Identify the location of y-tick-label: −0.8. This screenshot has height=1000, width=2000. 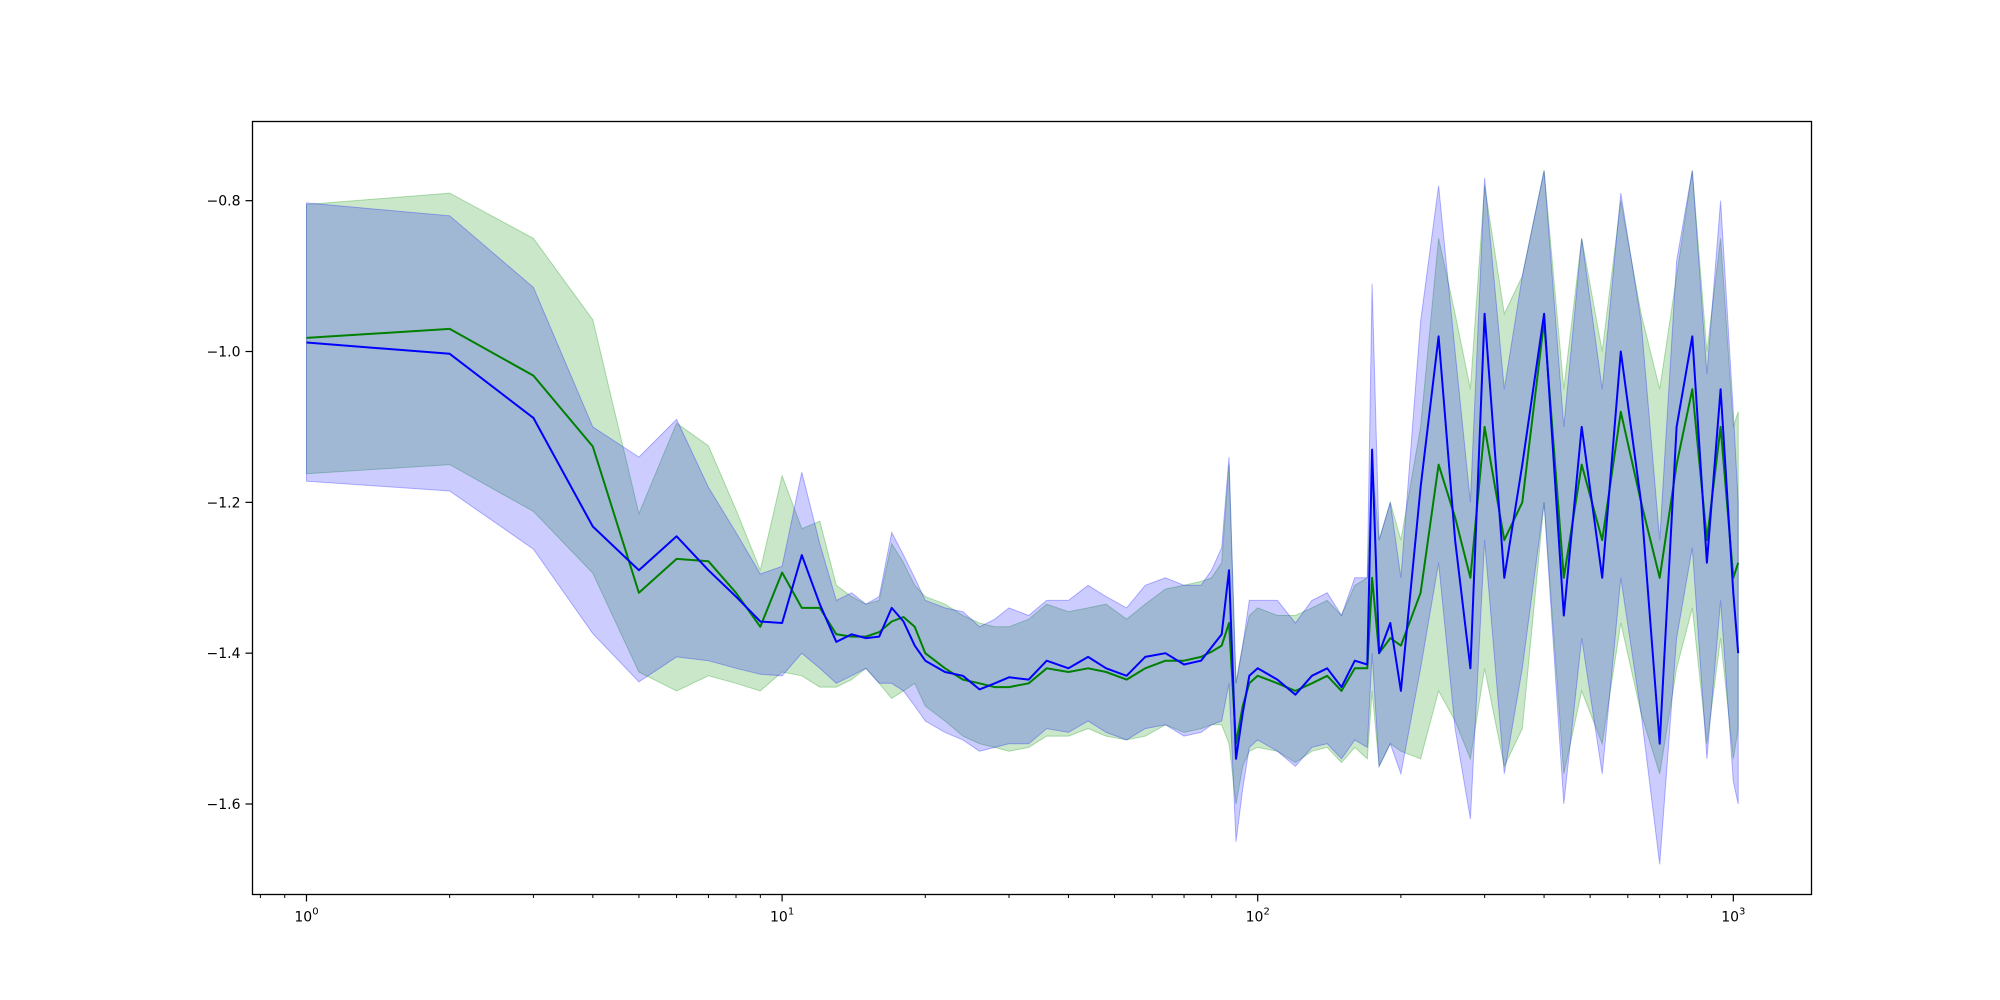
(224, 202).